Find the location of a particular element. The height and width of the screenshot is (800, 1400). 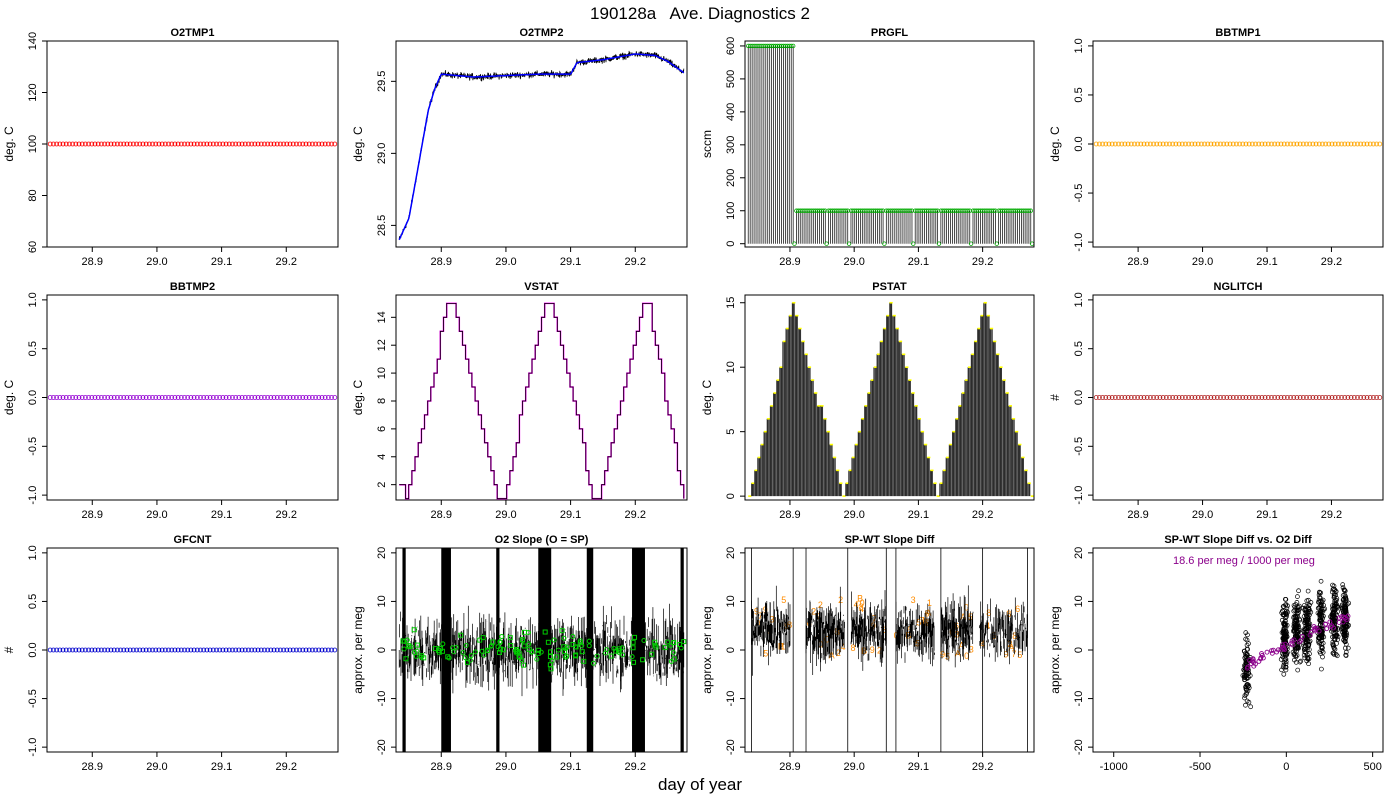

y-axis-label: deg. C is located at coordinates (707, 397).